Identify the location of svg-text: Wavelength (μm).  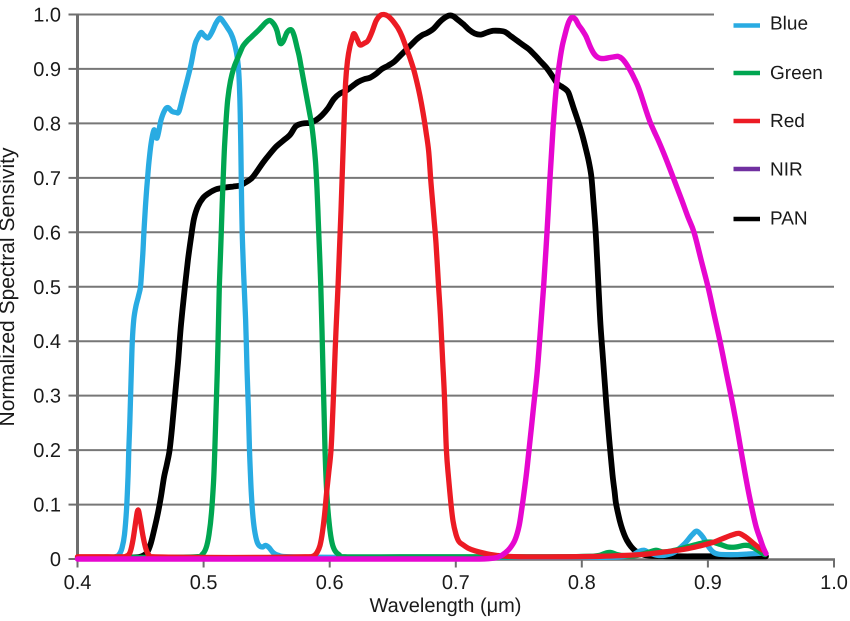
(446, 606).